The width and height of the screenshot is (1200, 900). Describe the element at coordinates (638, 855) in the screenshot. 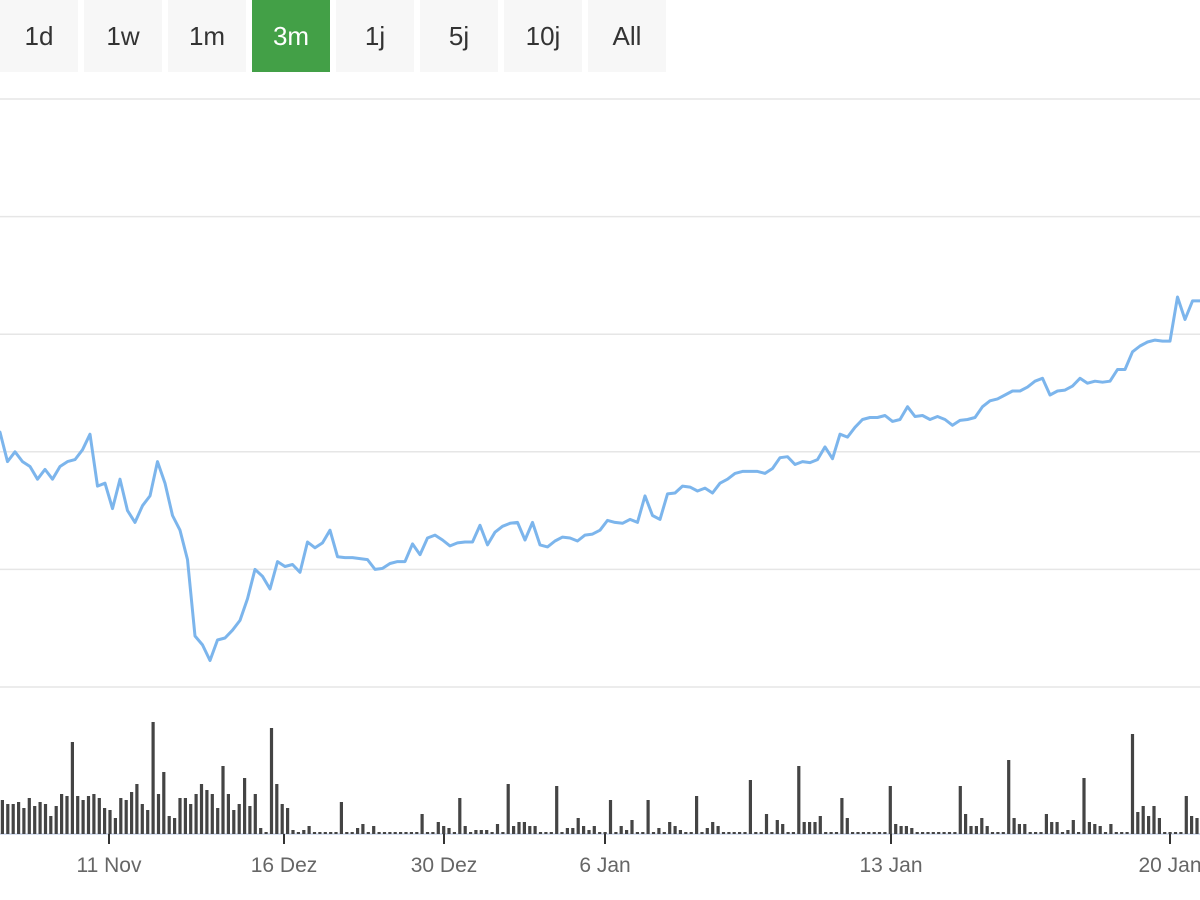

I see `x-axis: 11 Nov 16 Dez 30 Dez 6 Jan 13 Jan 20 Jan` at that location.